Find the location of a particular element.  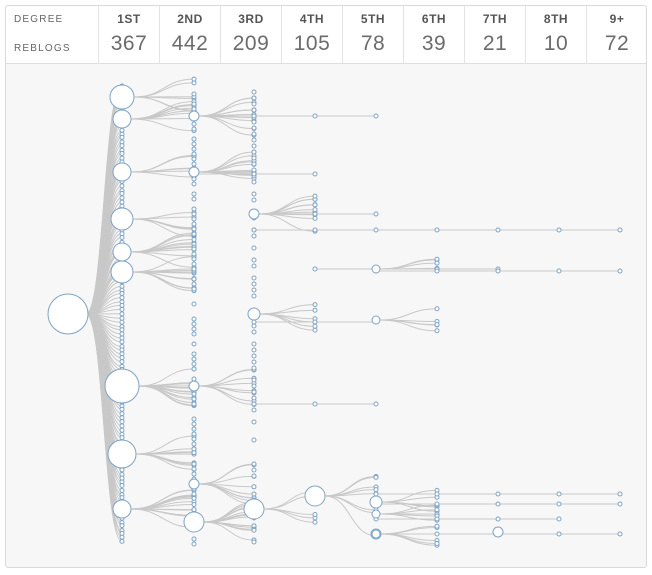

degree-column-9: 9+ 72 is located at coordinates (616, 34).